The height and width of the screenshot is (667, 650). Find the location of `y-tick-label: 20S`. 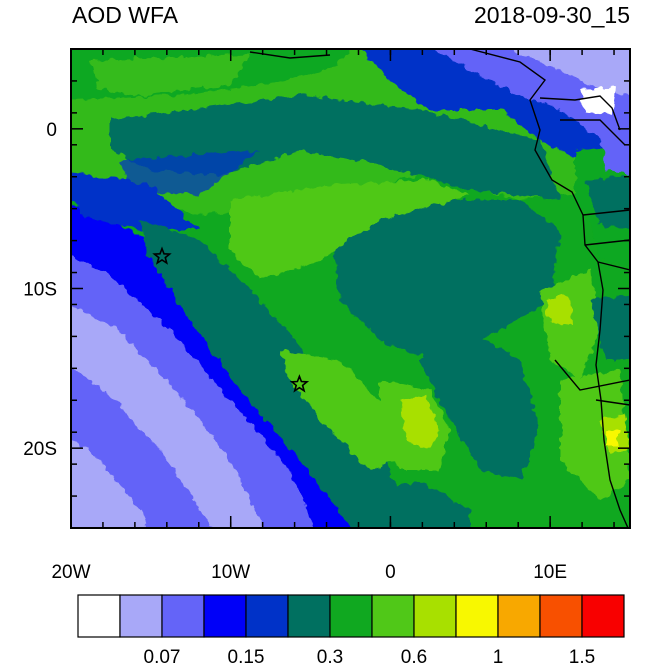

y-tick-label: 20S is located at coordinates (40, 449).